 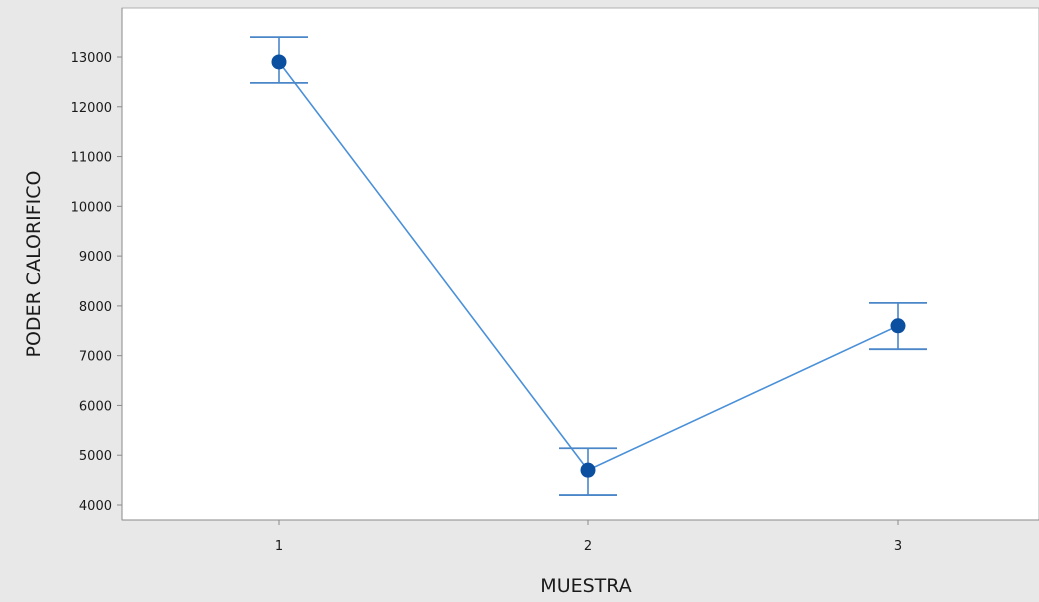 What do you see at coordinates (898, 546) in the screenshot?
I see `x-tick-label: 3` at bounding box center [898, 546].